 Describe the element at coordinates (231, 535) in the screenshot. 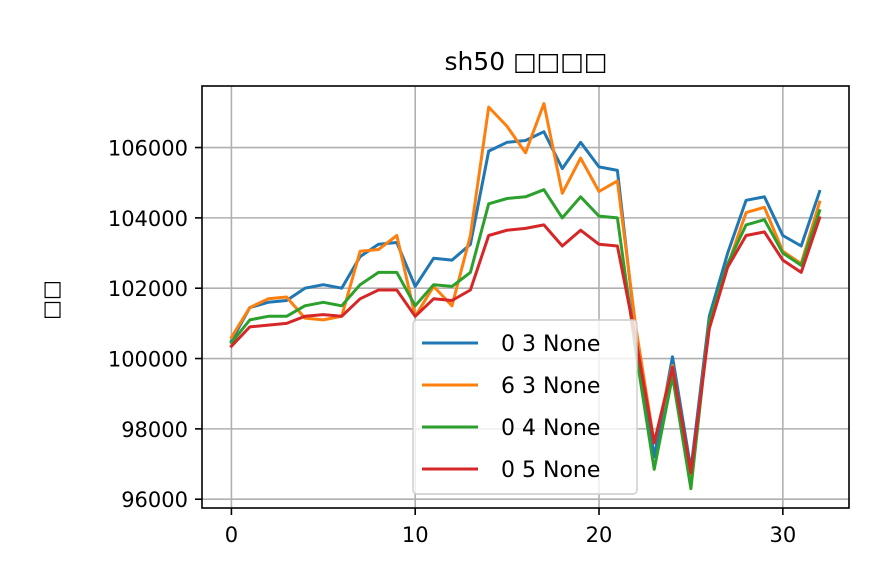

I see `x-tick-label: 0` at that location.